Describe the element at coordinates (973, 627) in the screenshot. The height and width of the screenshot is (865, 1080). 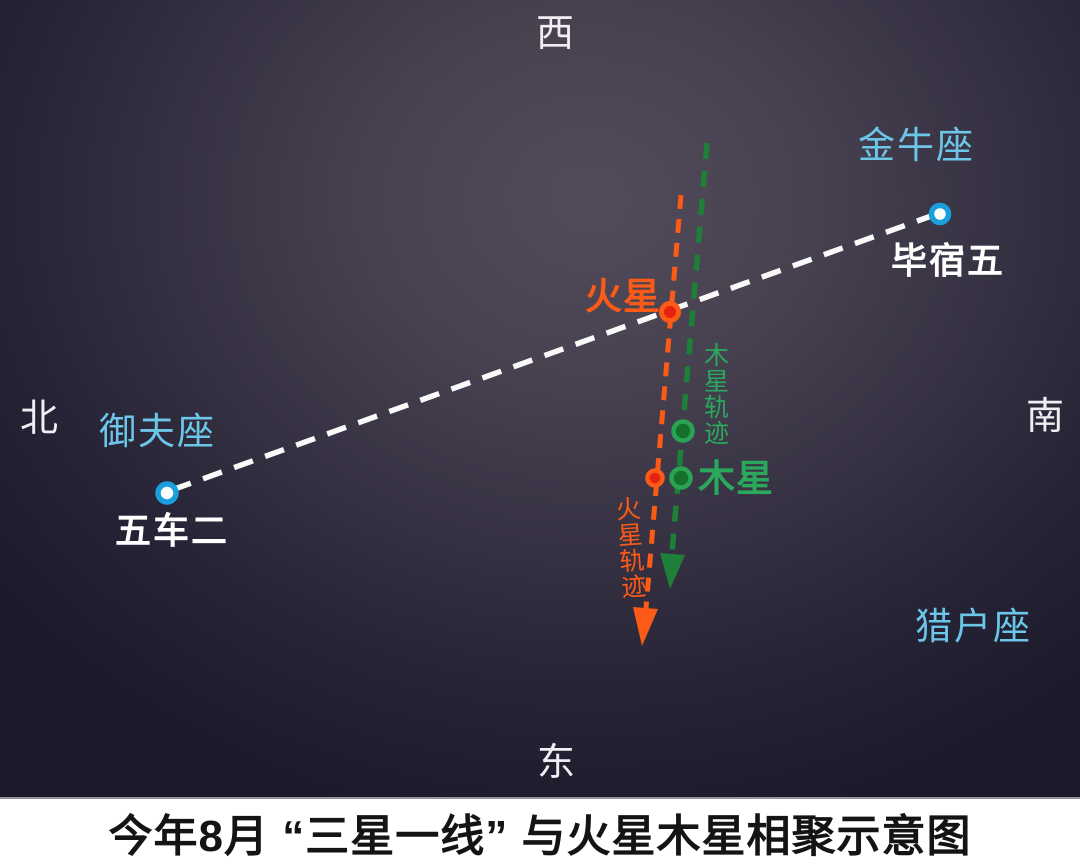
I see `constellation-orion-label: 猎户座` at that location.